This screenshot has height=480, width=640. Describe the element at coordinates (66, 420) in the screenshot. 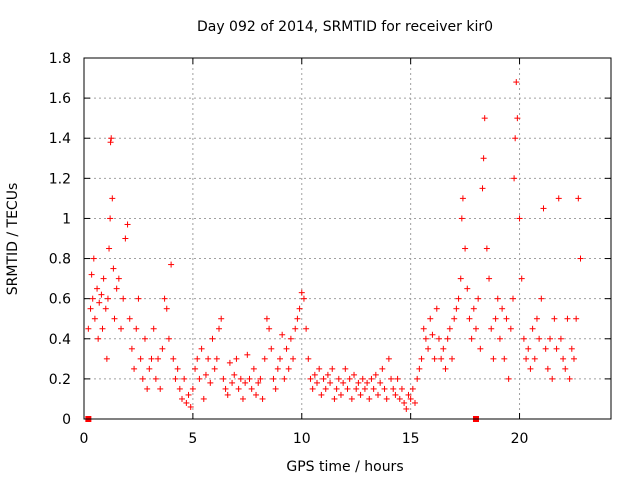

I see `y-tick-label: 0` at that location.